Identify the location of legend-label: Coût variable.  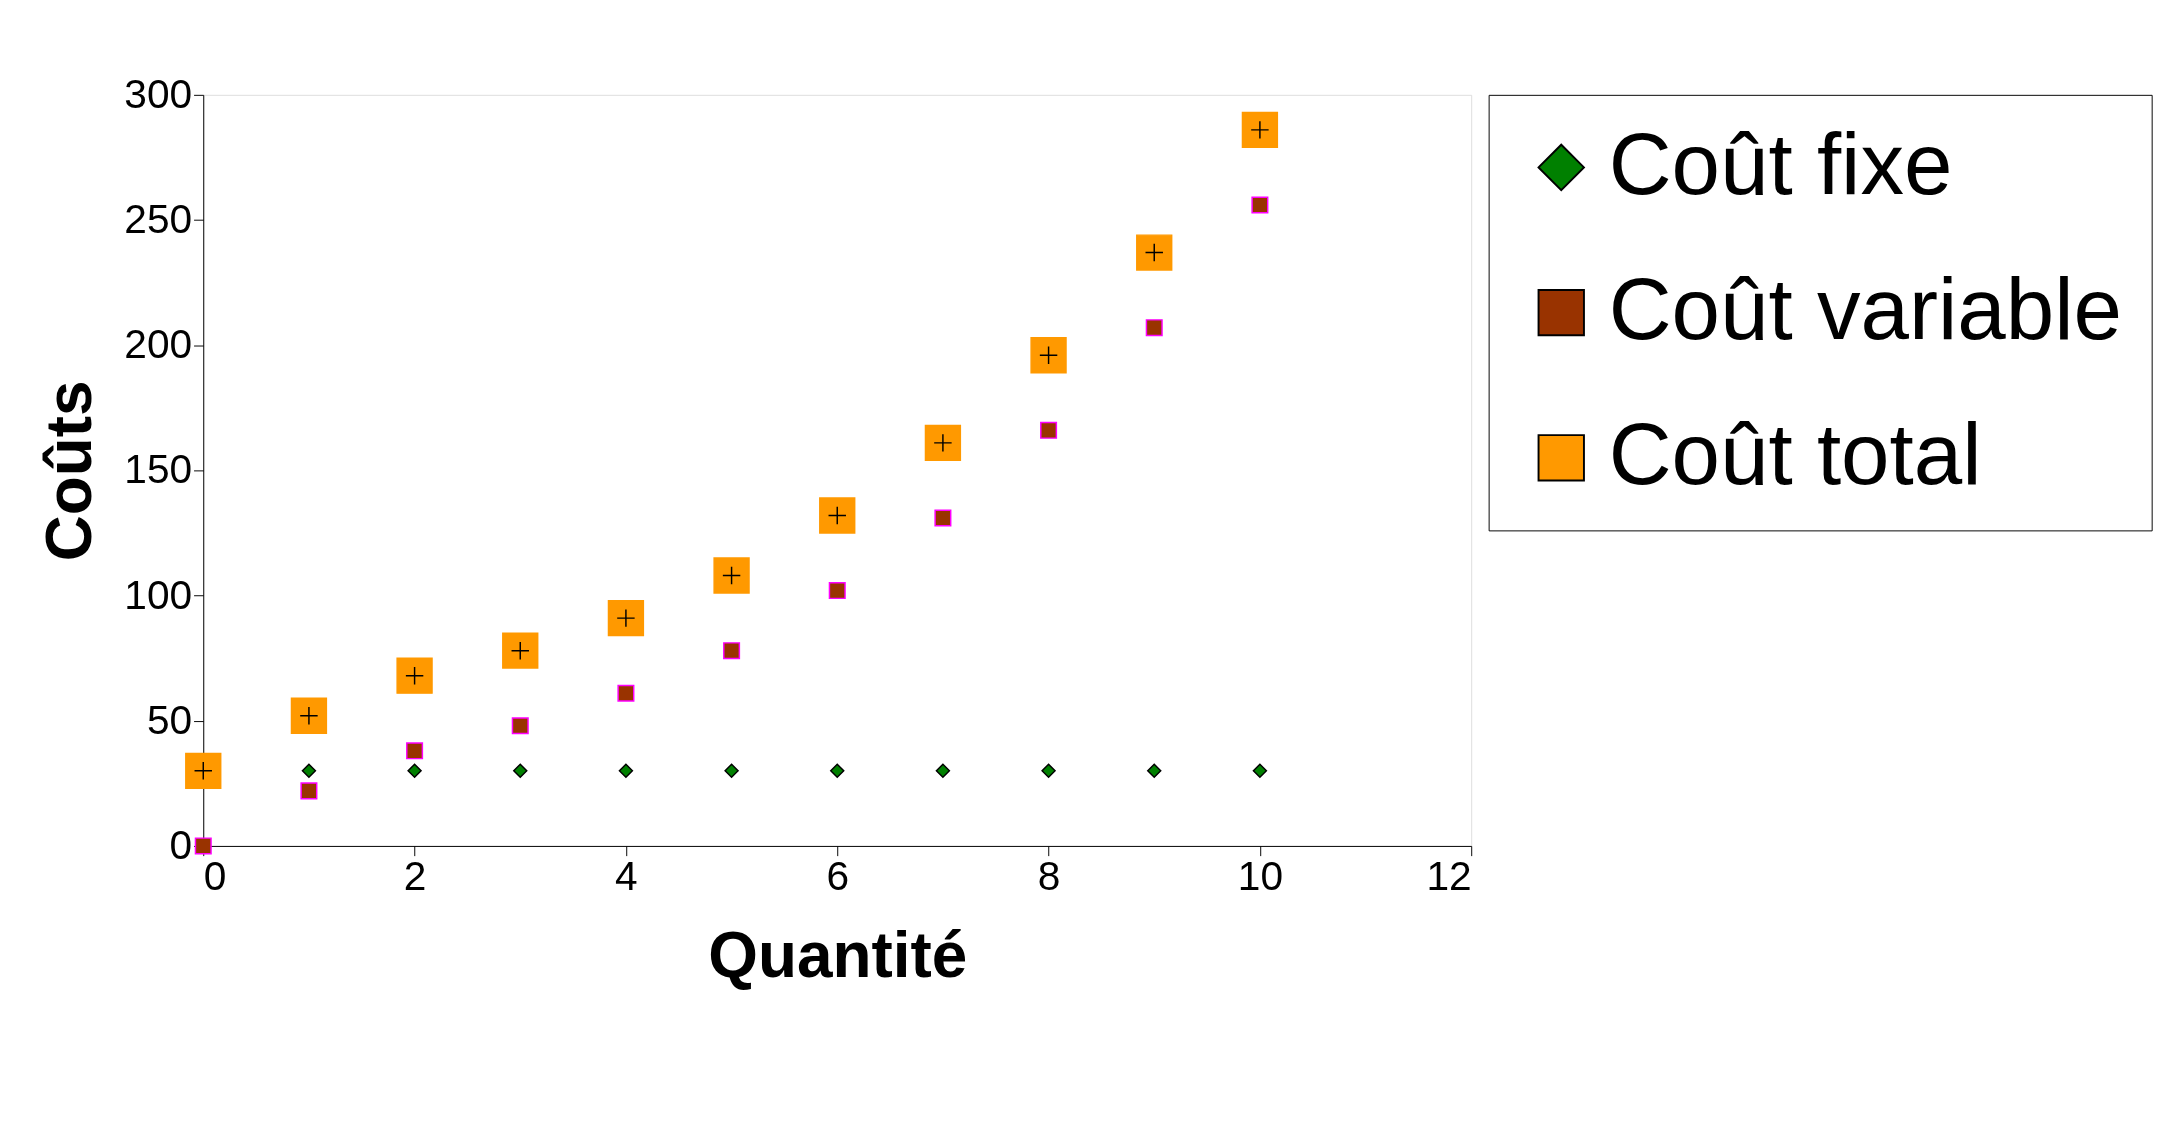
(1865, 308).